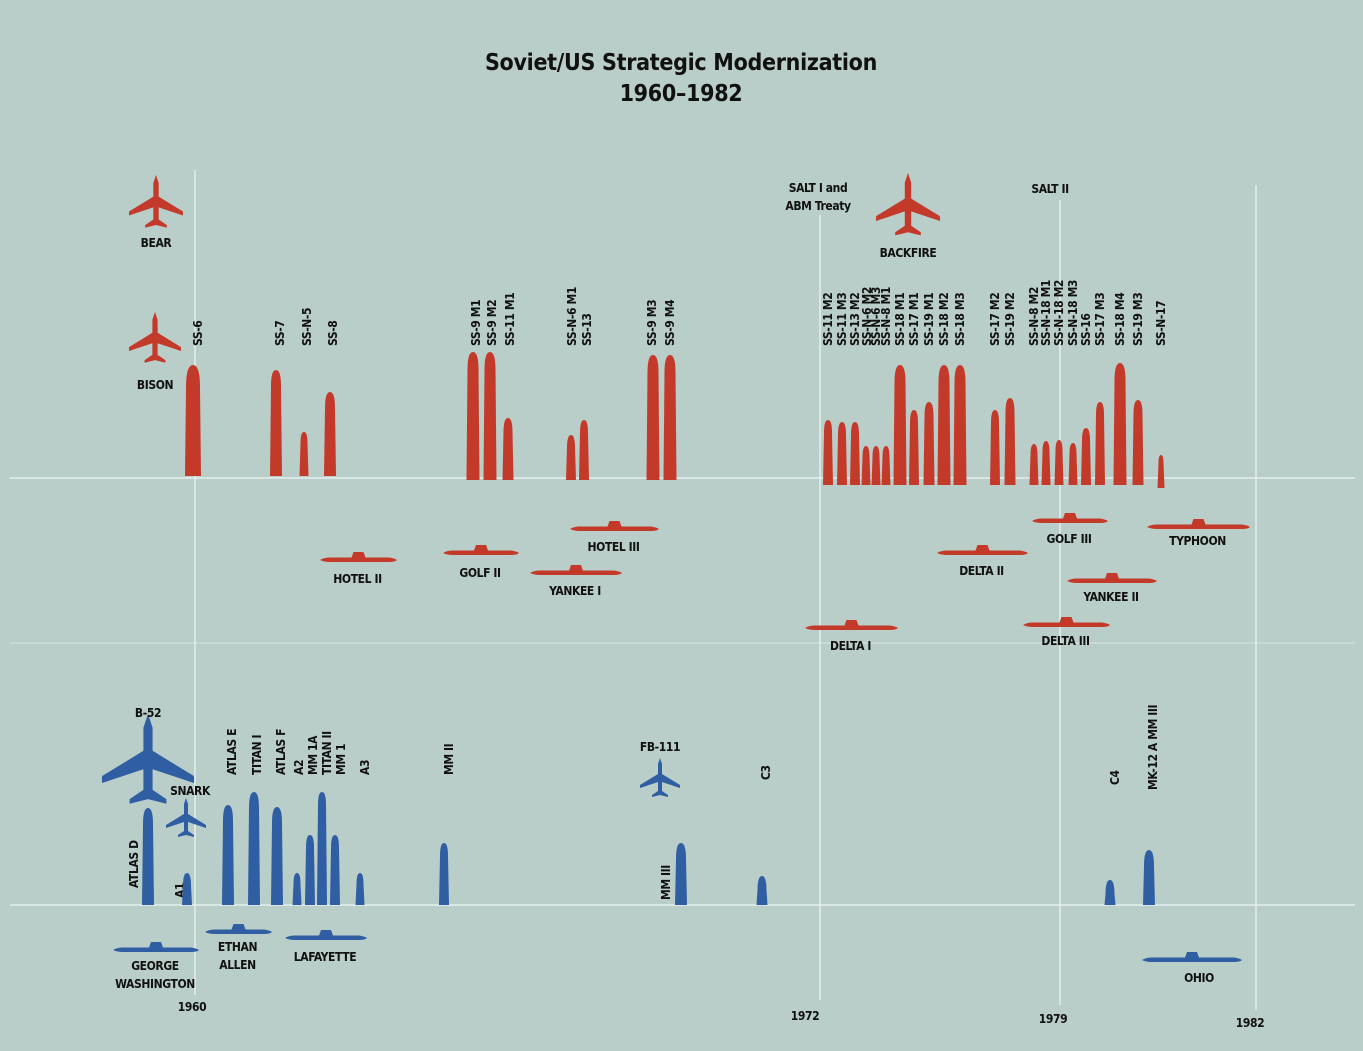 This screenshot has height=1051, width=1363. I want to click on missile-label: ATLAS D, so click(134, 864).